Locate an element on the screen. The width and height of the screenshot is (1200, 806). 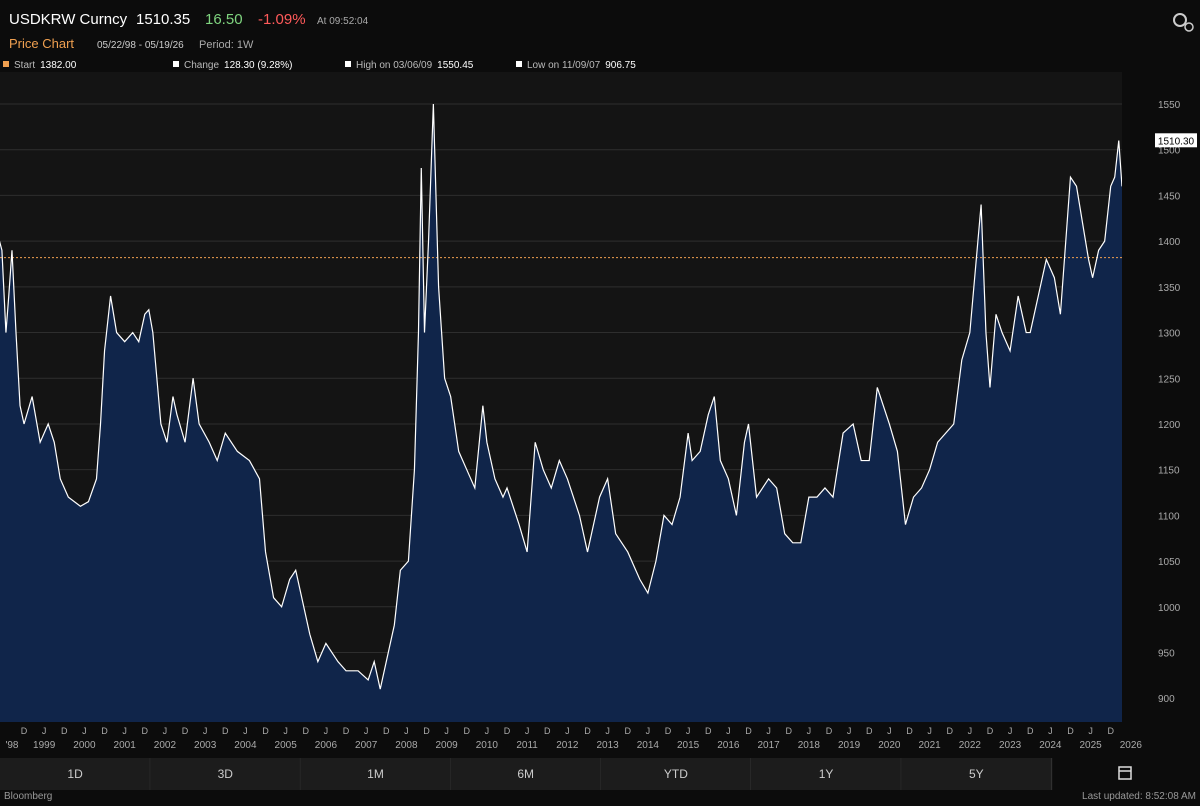
y-tick-label: 900 is located at coordinates (1166, 699).